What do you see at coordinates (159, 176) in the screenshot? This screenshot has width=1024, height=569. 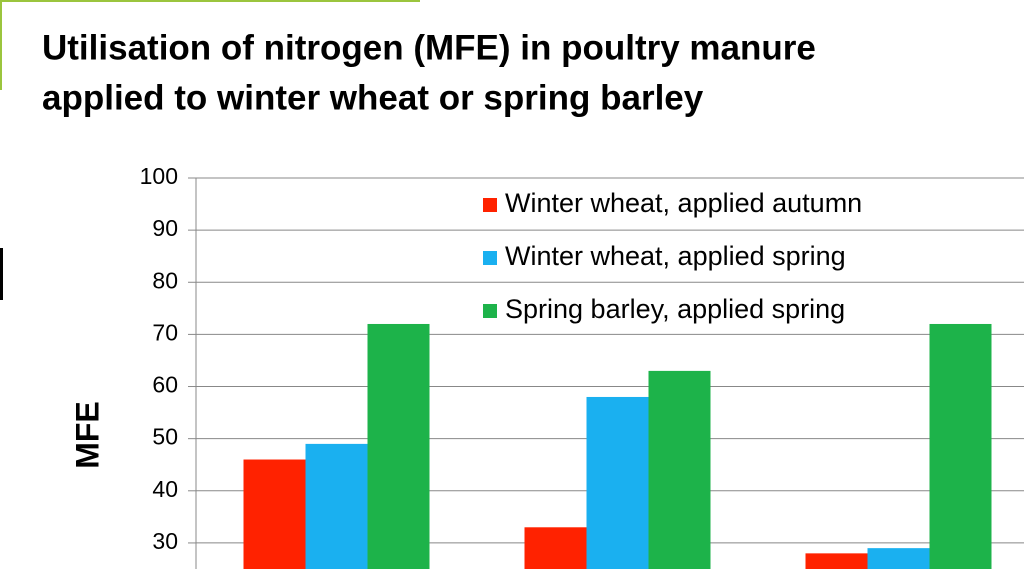 I see `y-tick-label: 100` at bounding box center [159, 176].